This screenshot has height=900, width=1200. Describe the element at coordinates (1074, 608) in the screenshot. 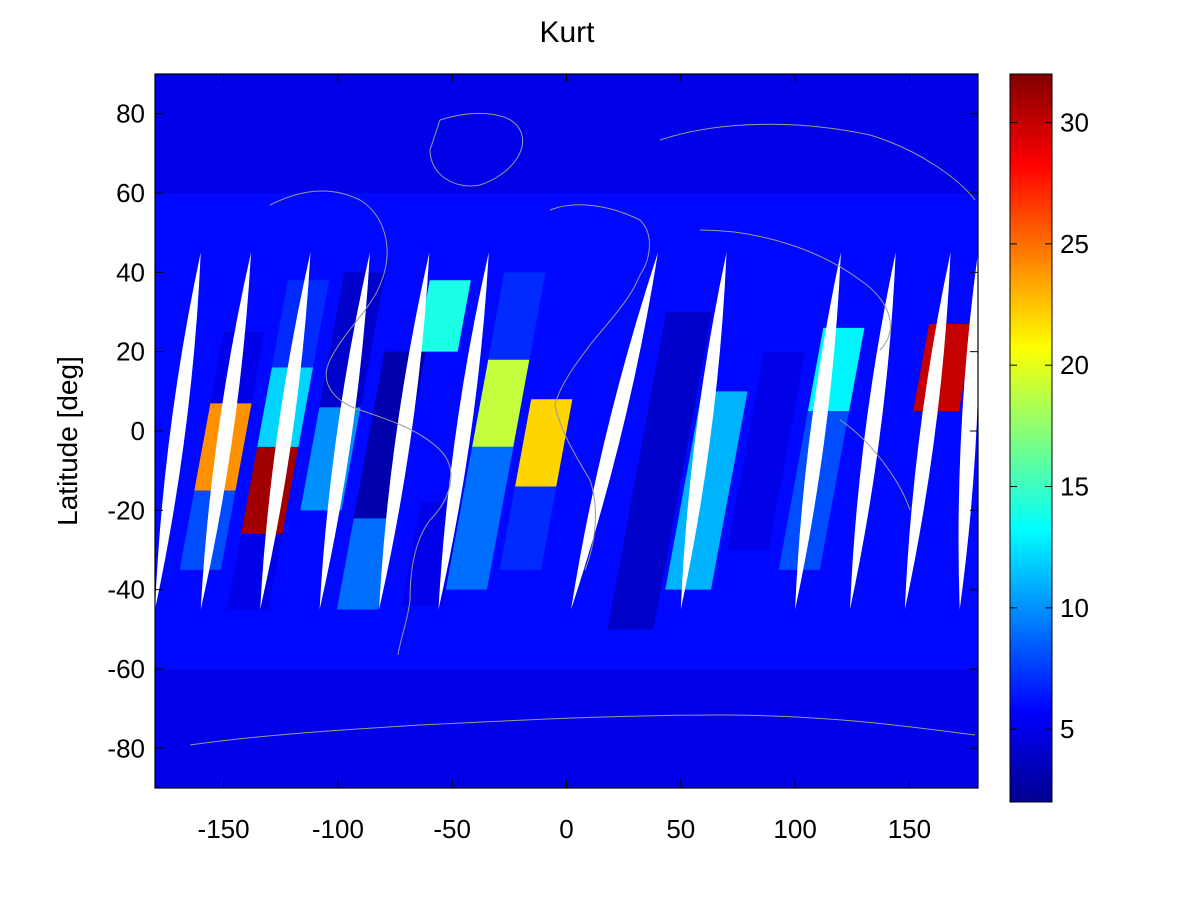

I see `colorbar-tick-label: 10` at that location.